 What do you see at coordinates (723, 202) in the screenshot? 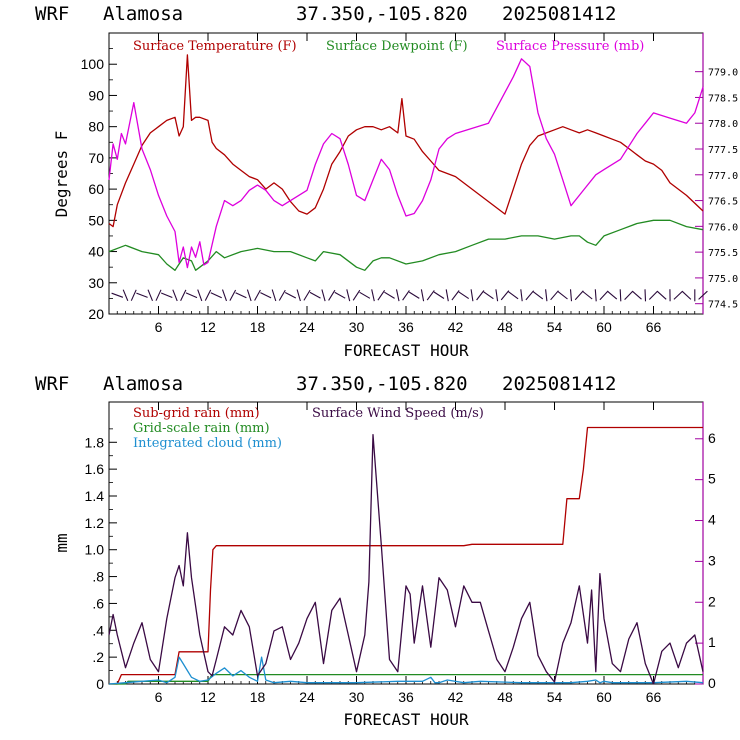
I see `y2-tick-label: 776.5` at bounding box center [723, 202].